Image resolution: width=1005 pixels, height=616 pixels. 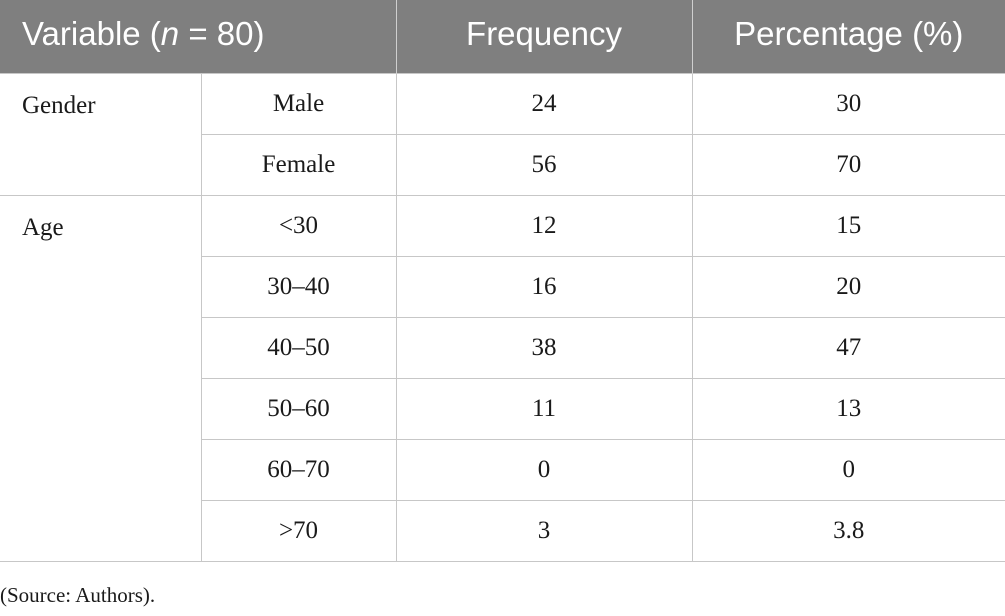 What do you see at coordinates (848, 530) in the screenshot?
I see `percentage-cell: 3.8` at bounding box center [848, 530].